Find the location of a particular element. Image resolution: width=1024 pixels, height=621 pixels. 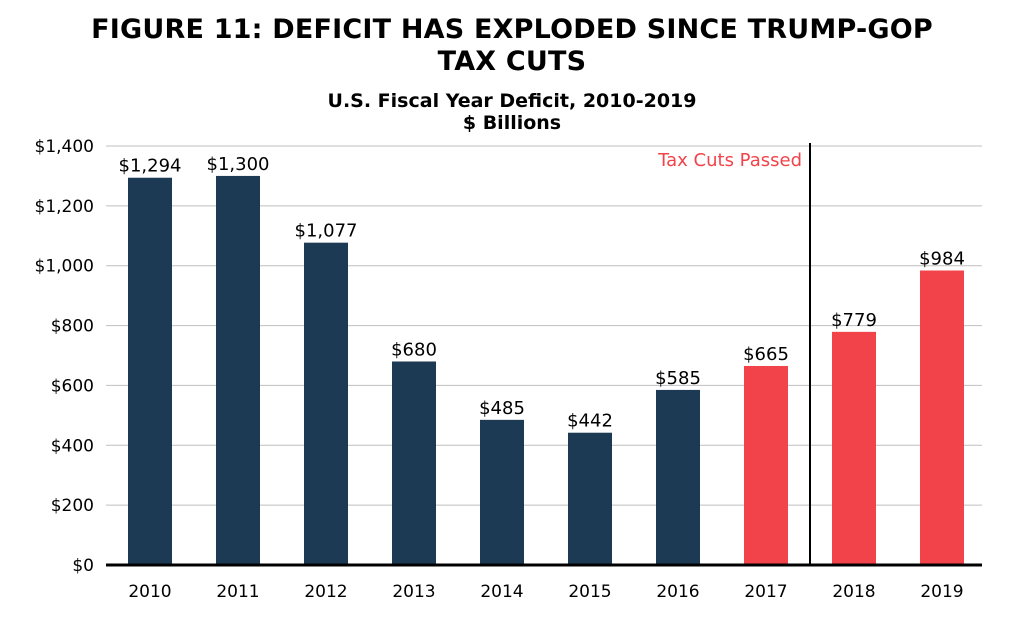

y-tick-label: $200 is located at coordinates (72, 506).